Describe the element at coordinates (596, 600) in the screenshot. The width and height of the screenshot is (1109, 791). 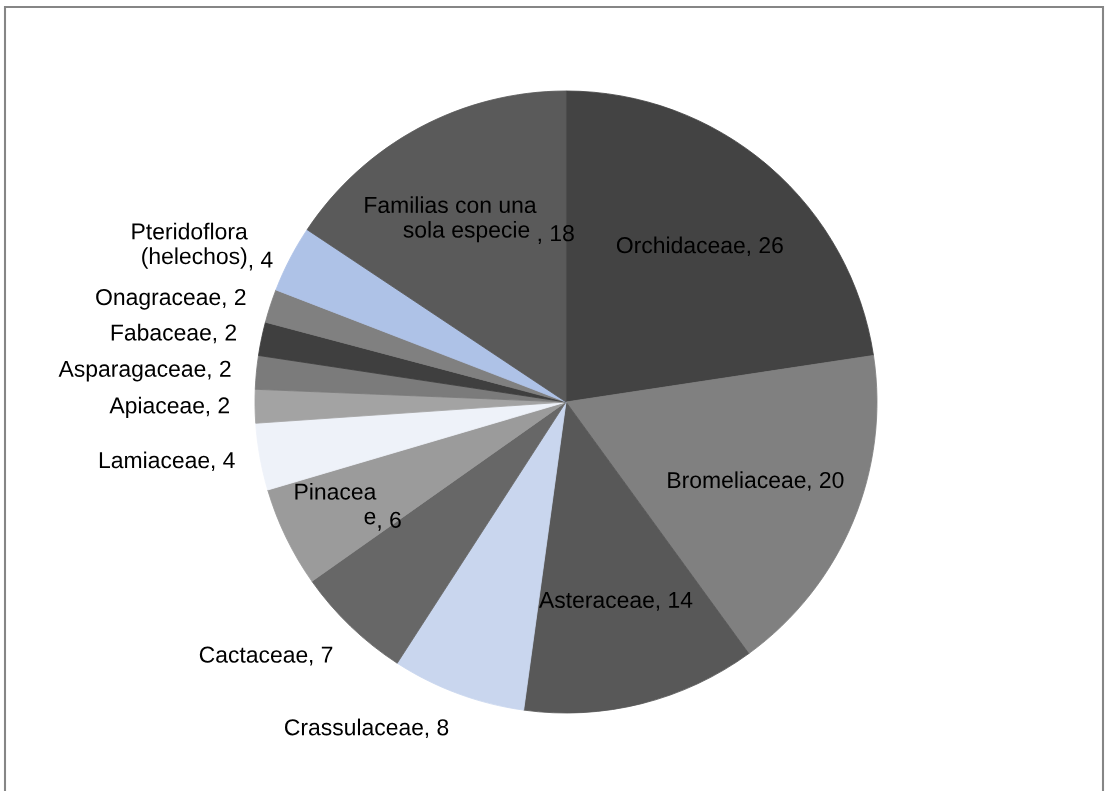
I see `slice-label: Asteraceae` at that location.